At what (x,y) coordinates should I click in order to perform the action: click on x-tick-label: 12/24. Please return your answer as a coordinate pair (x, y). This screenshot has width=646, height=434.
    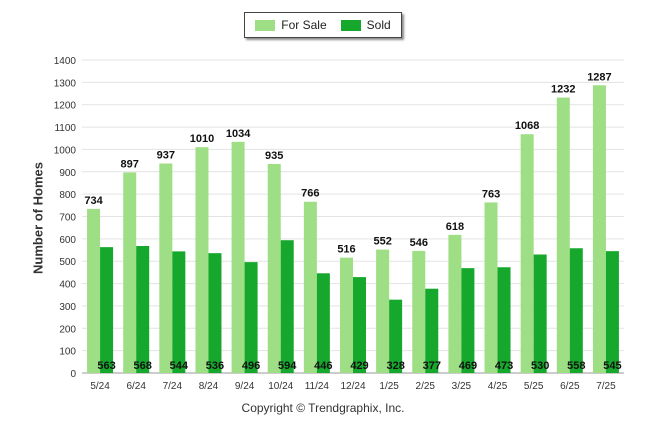
    Looking at the image, I should click on (352, 386).